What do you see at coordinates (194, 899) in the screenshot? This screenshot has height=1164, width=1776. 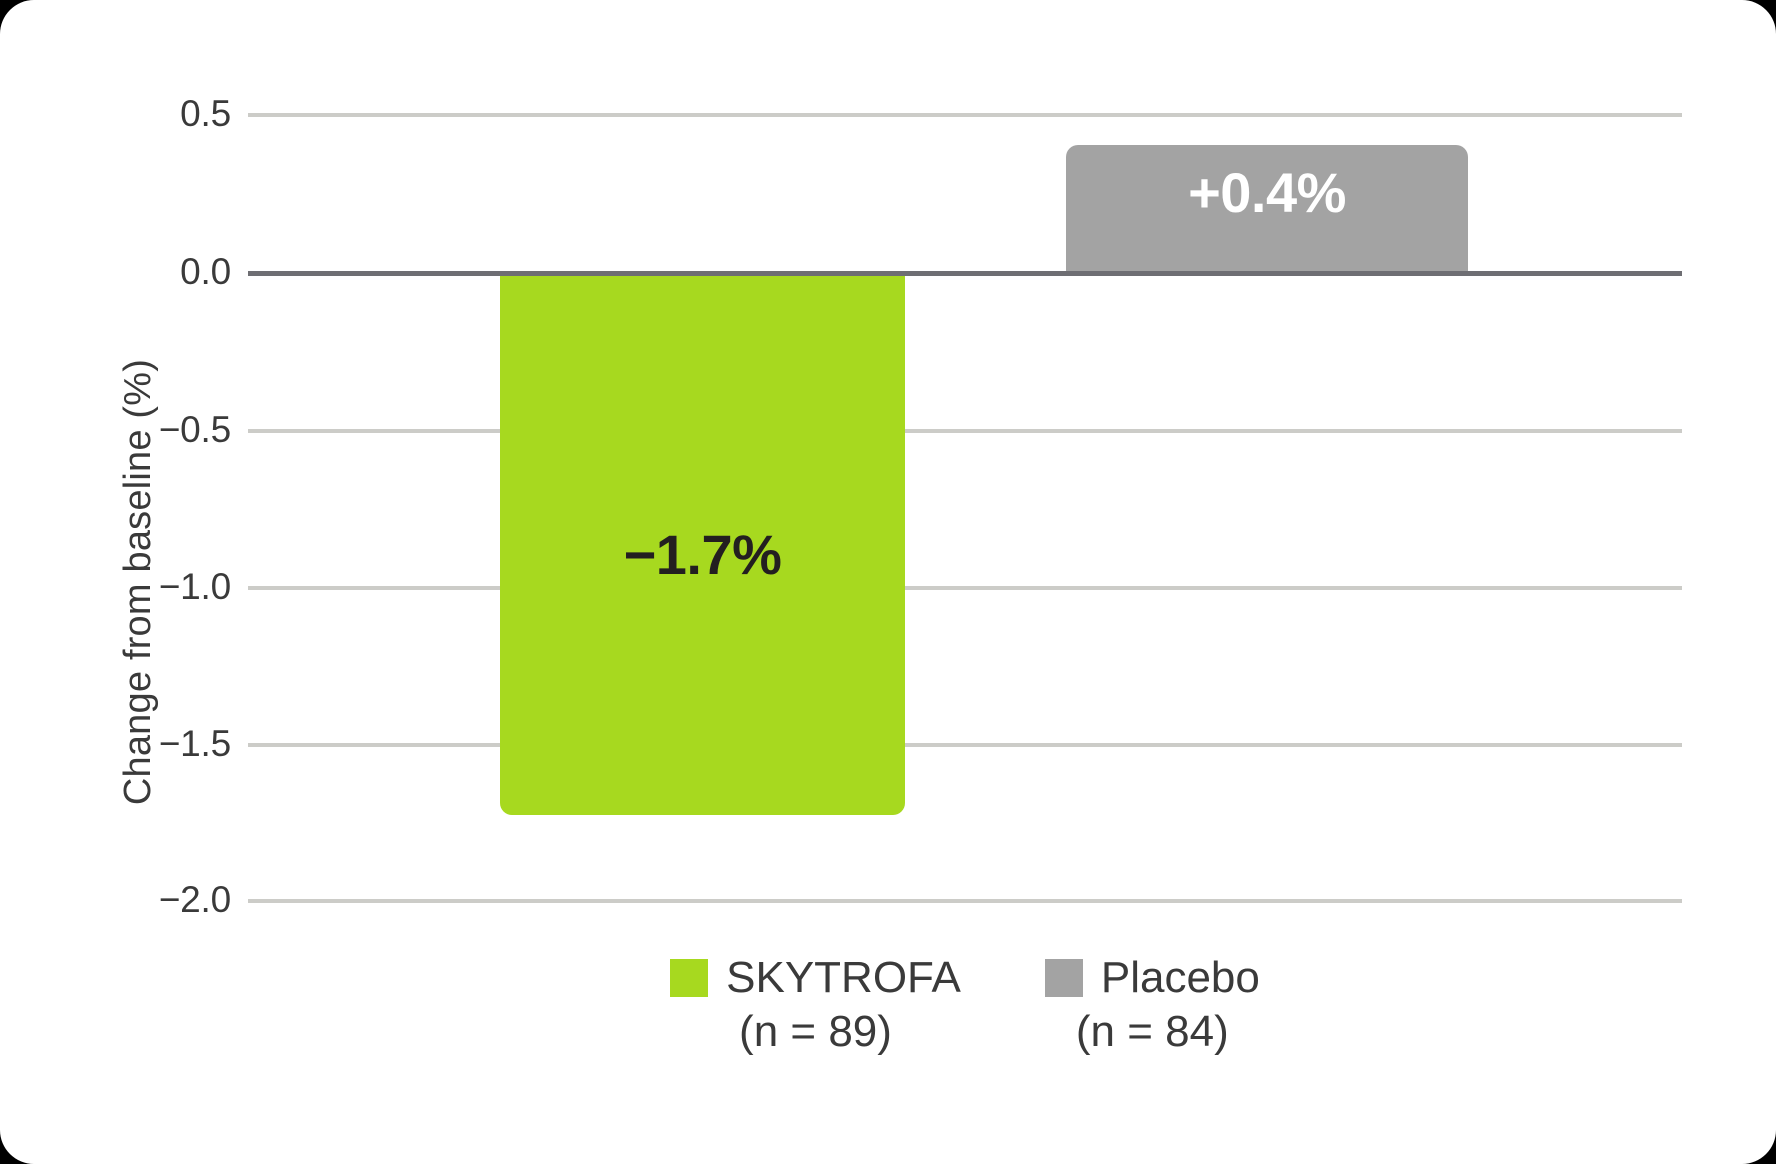 I see `y-tick-label-neg2.0: −2.0` at bounding box center [194, 899].